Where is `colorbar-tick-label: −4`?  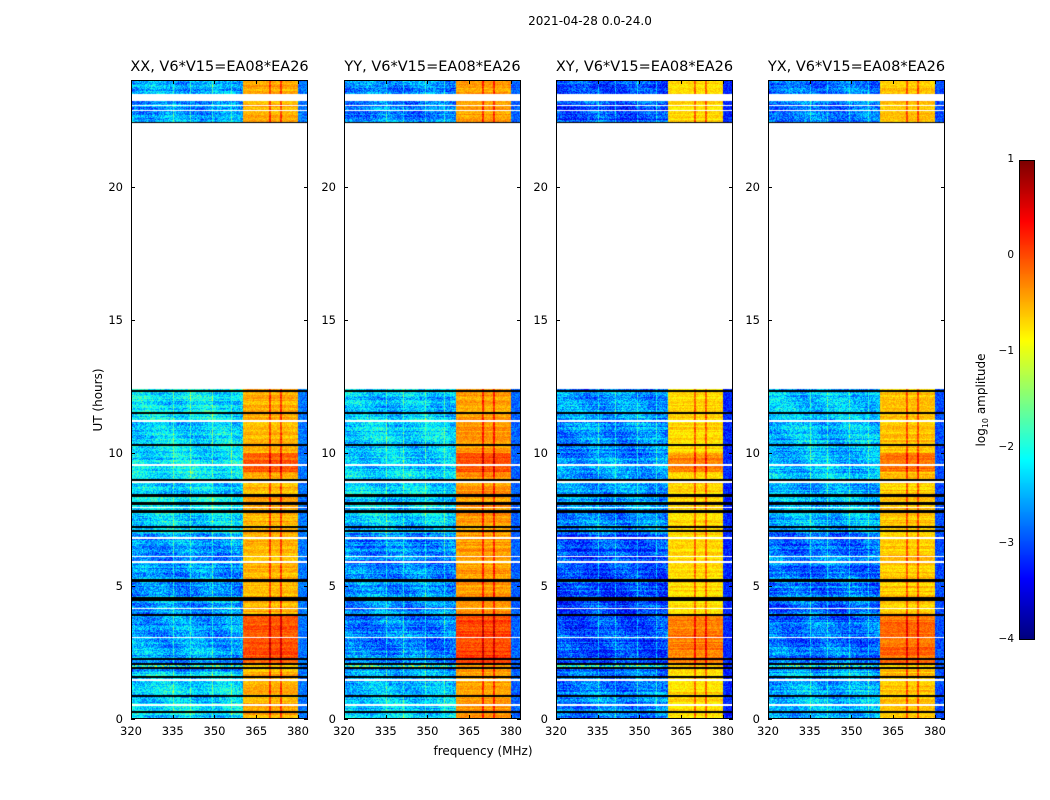 colorbar-tick-label: −4 is located at coordinates (1006, 639).